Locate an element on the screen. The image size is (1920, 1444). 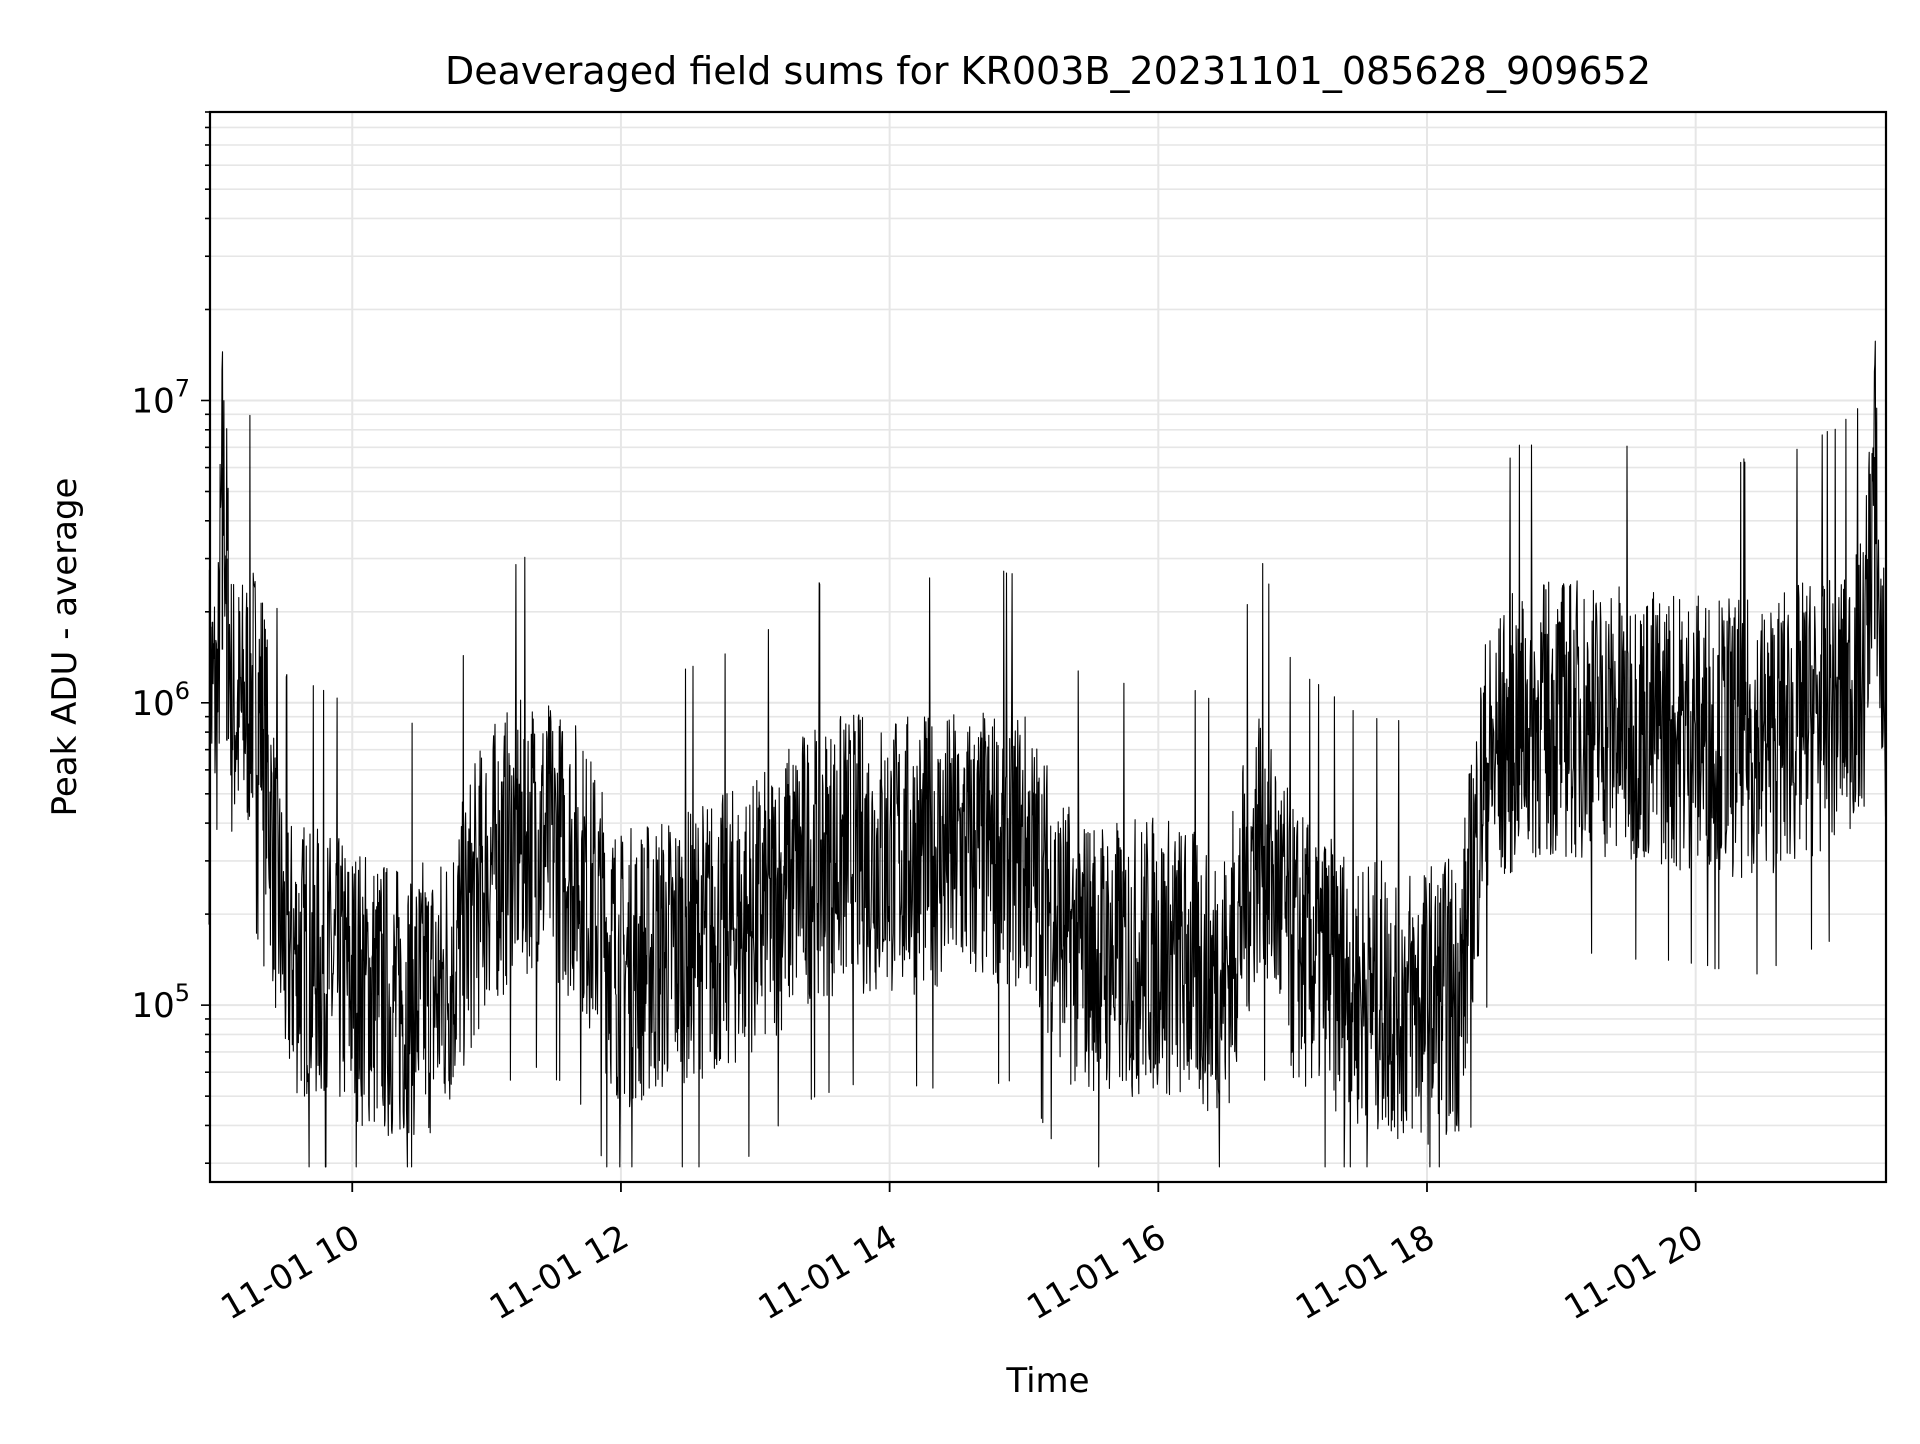
y-tick-label-exponent: 7 is located at coordinates (182, 388).